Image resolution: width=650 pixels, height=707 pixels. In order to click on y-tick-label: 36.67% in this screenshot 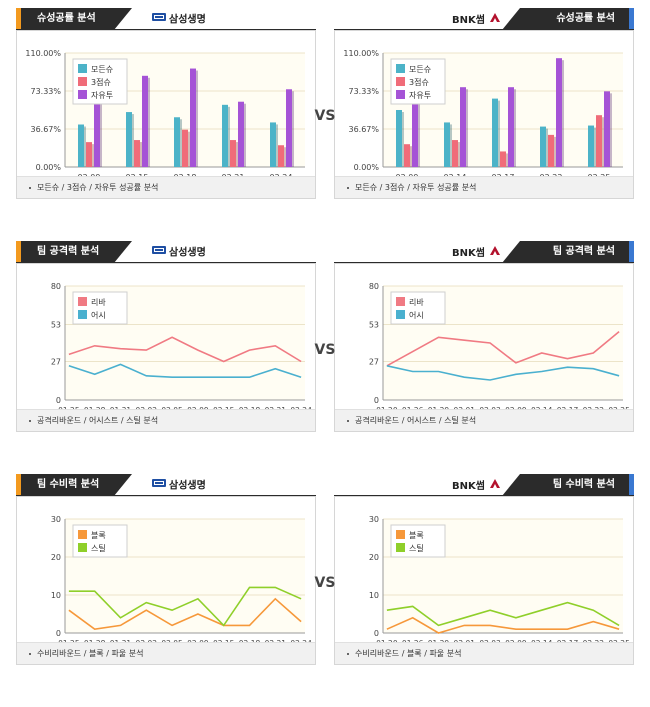, I will do `click(45, 129)`.